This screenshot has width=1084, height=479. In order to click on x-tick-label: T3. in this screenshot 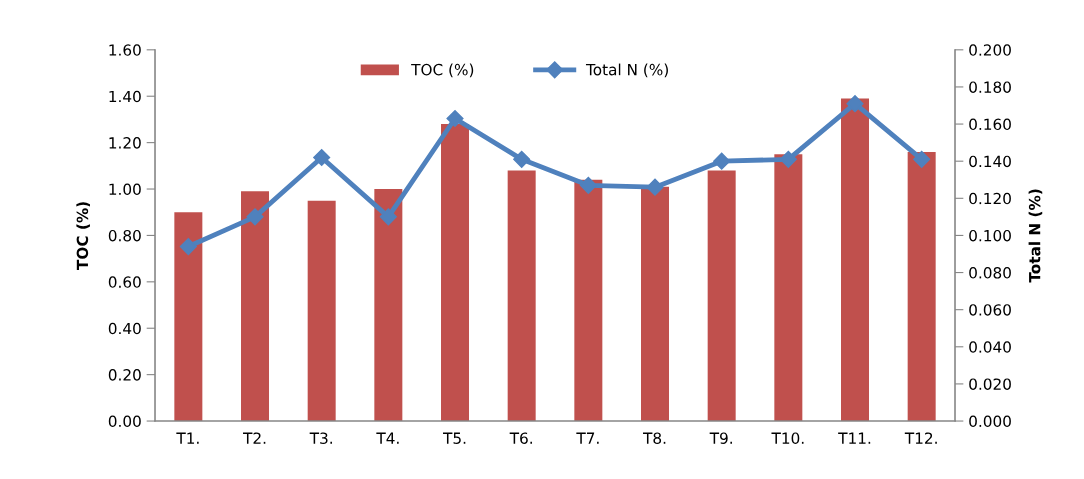, I will do `click(320, 438)`.